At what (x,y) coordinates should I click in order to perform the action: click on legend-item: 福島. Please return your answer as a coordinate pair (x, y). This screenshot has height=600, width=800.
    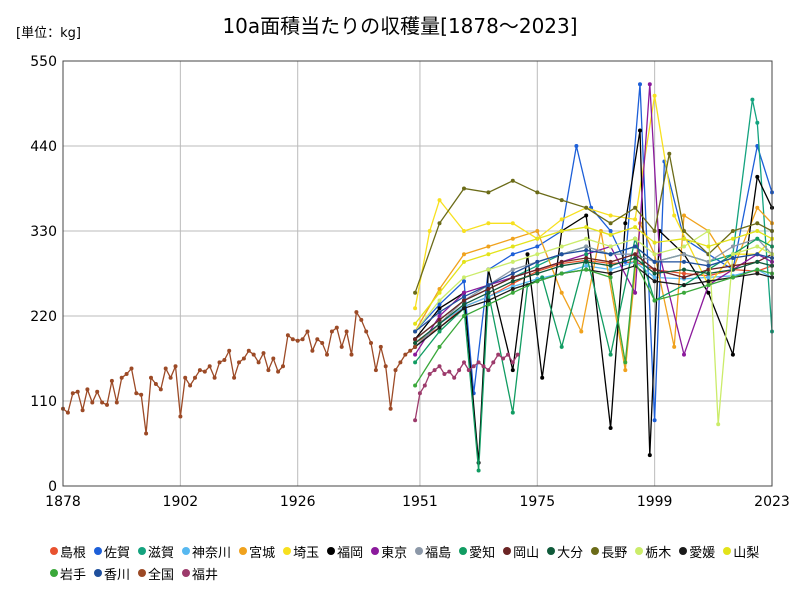
    Looking at the image, I should click on (433, 551).